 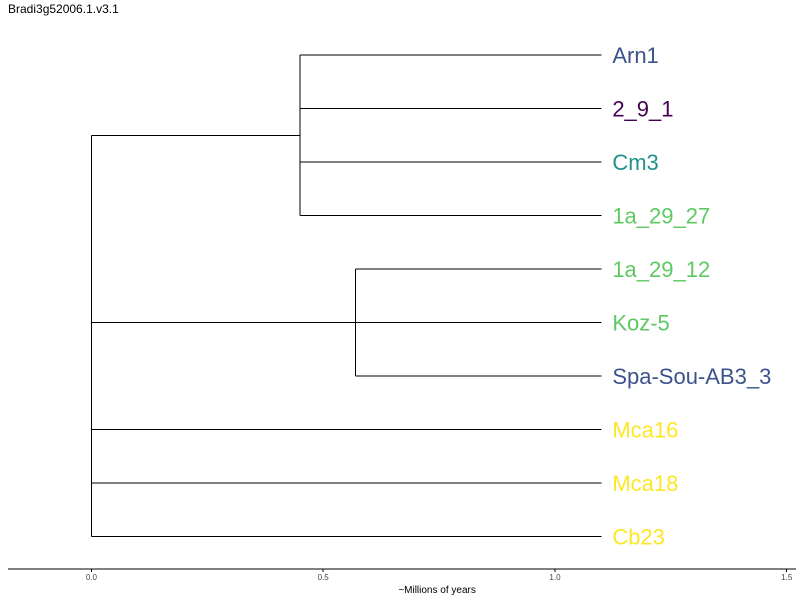 What do you see at coordinates (635, 162) in the screenshot?
I see `tip-label: Cm3` at bounding box center [635, 162].